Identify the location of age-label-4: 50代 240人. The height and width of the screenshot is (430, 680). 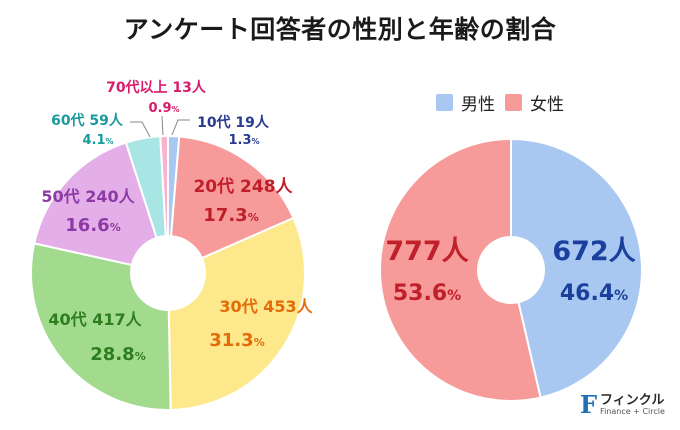
(88, 196).